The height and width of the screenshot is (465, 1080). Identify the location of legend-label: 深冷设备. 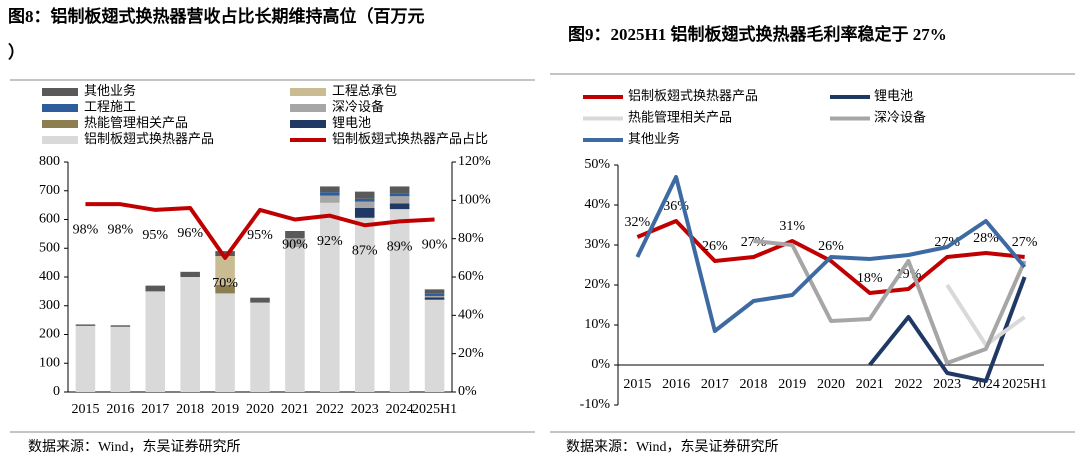
(358, 106).